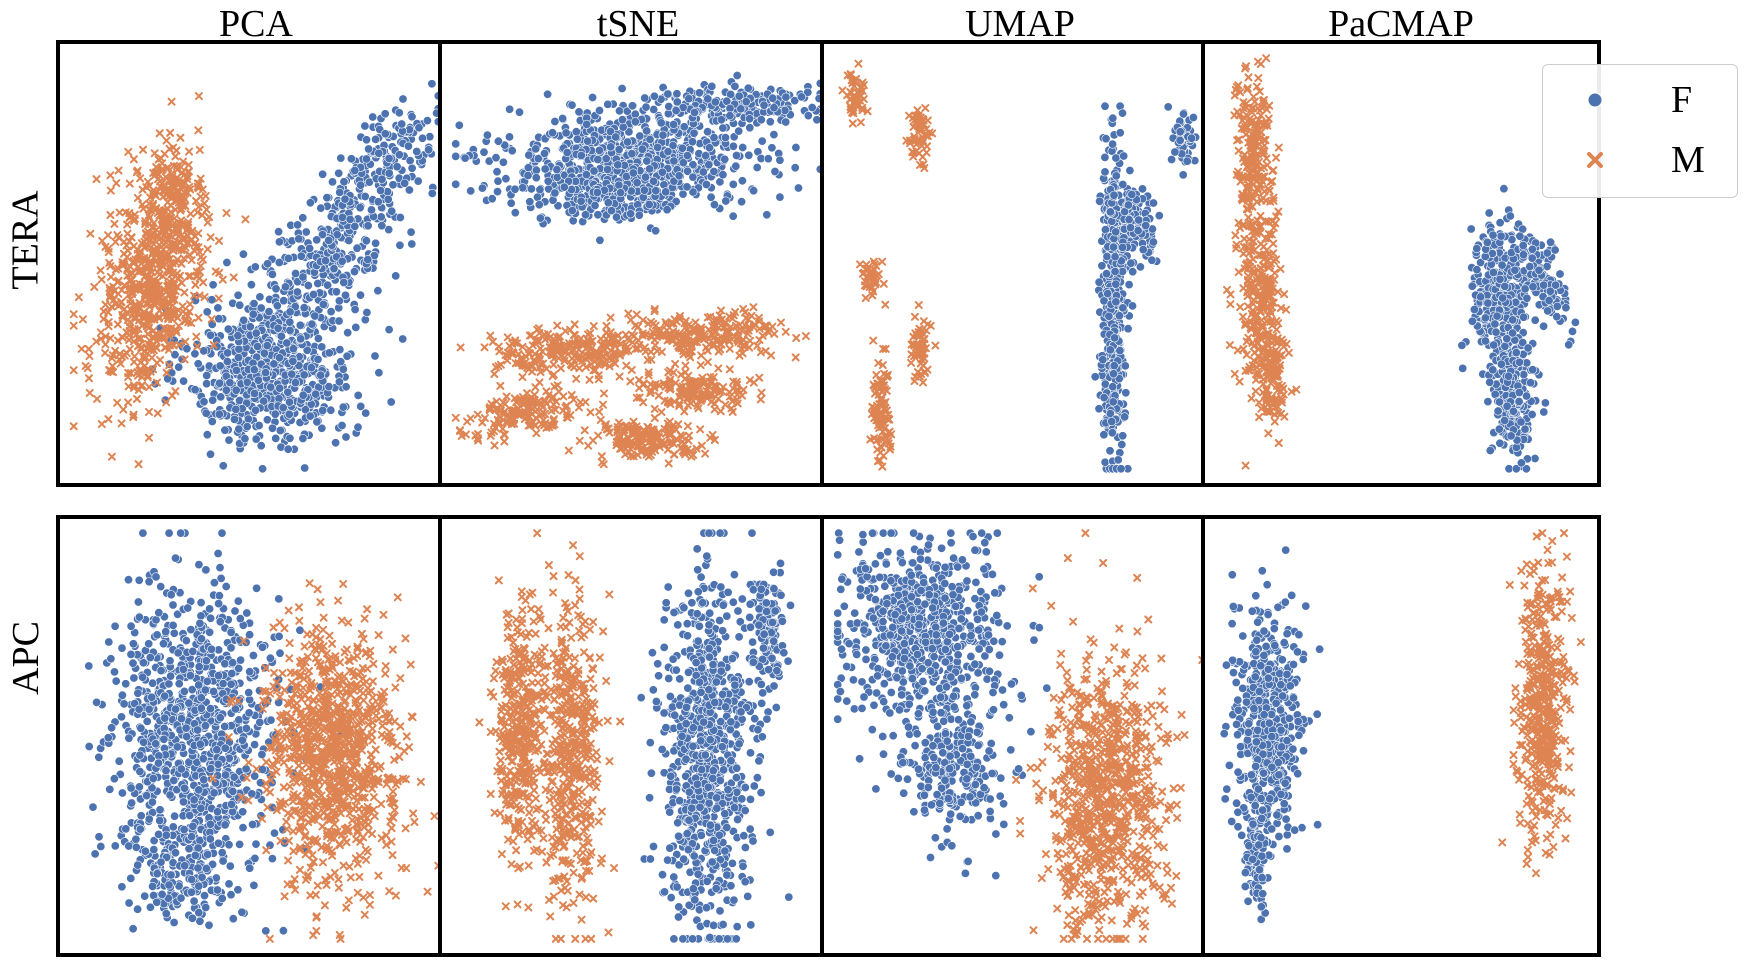 This screenshot has width=1758, height=965. I want to click on series-m, so click(159, 280).